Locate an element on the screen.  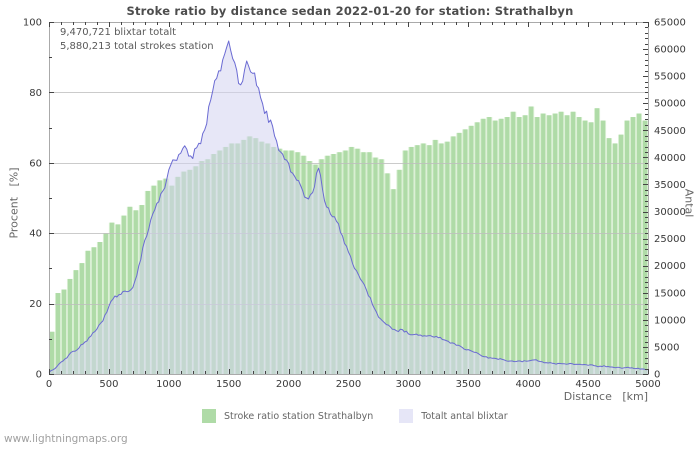
footer-watermark: www.lightningmaps.org is located at coordinates (66, 439).